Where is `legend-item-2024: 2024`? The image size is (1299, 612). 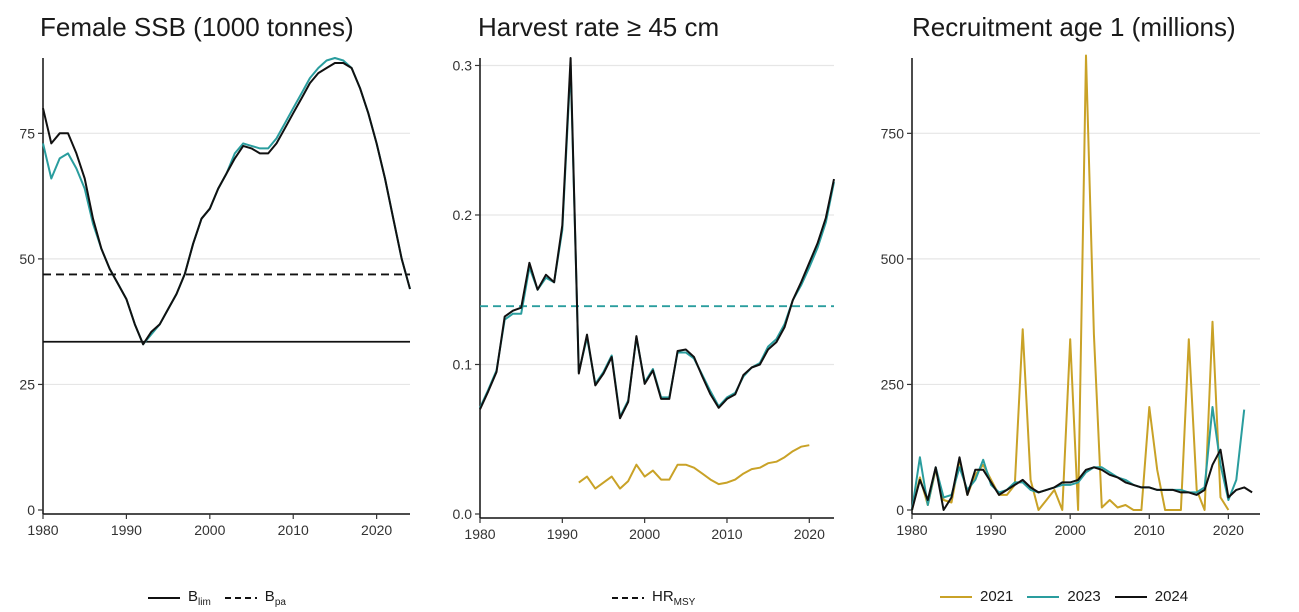
legend-item-2024: 2024 is located at coordinates (1151, 596).